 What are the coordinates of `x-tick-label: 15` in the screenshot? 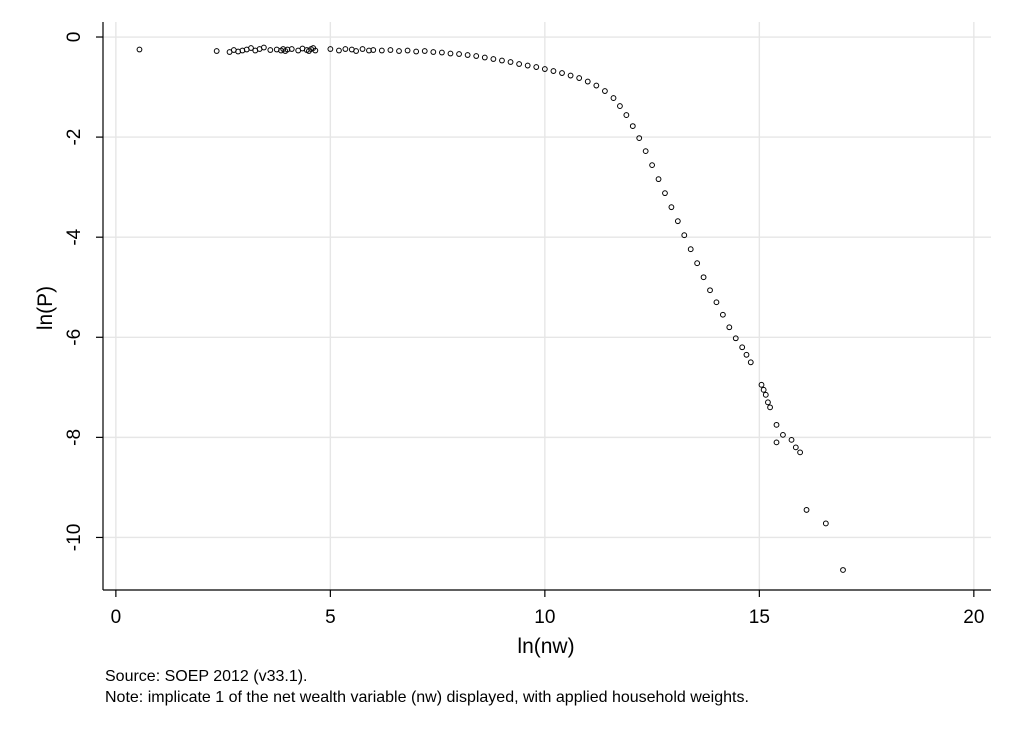 It's located at (759, 617).